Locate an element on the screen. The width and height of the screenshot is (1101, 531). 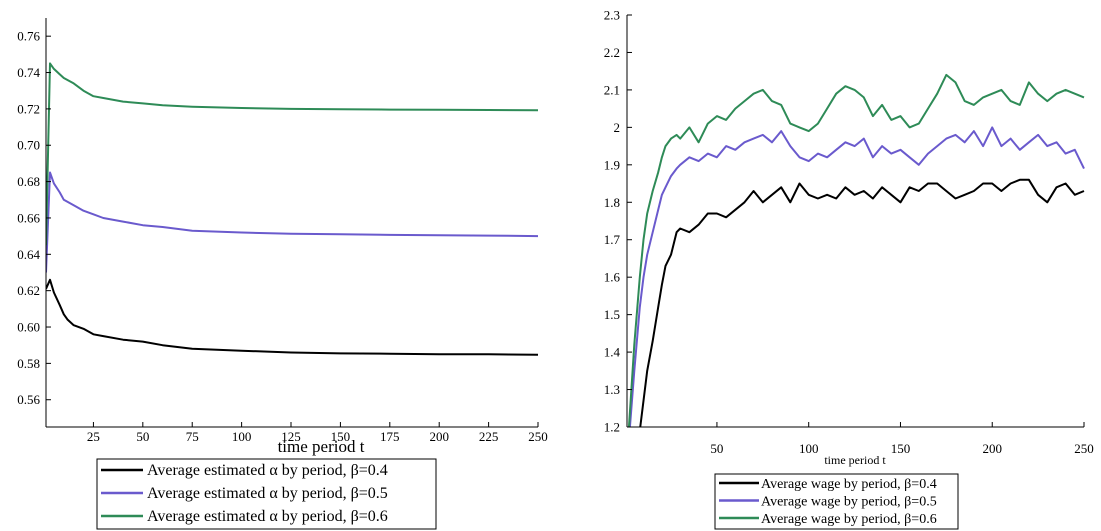
right-y-tick-label: 1.4 is located at coordinates (612, 352).